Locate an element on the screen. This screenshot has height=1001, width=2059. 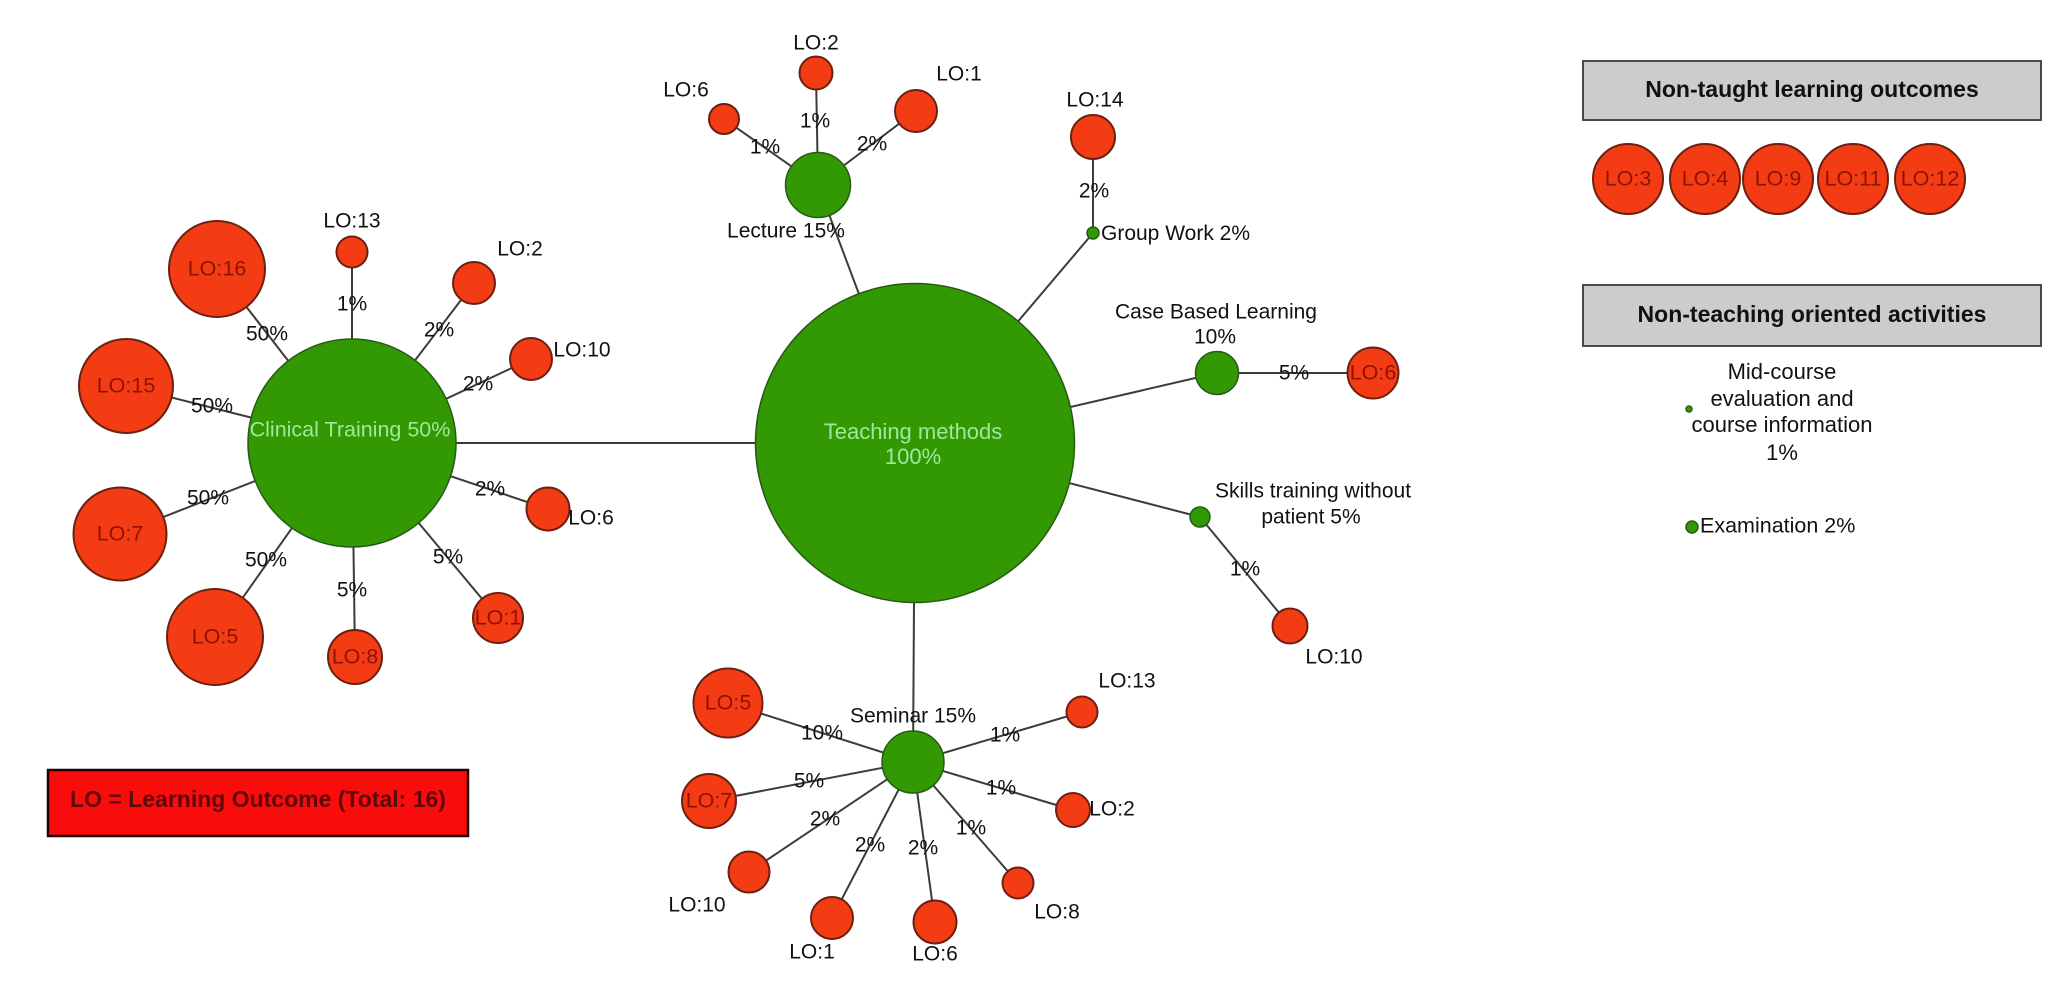
svg-text: Examination 2% is located at coordinates (1777, 526).